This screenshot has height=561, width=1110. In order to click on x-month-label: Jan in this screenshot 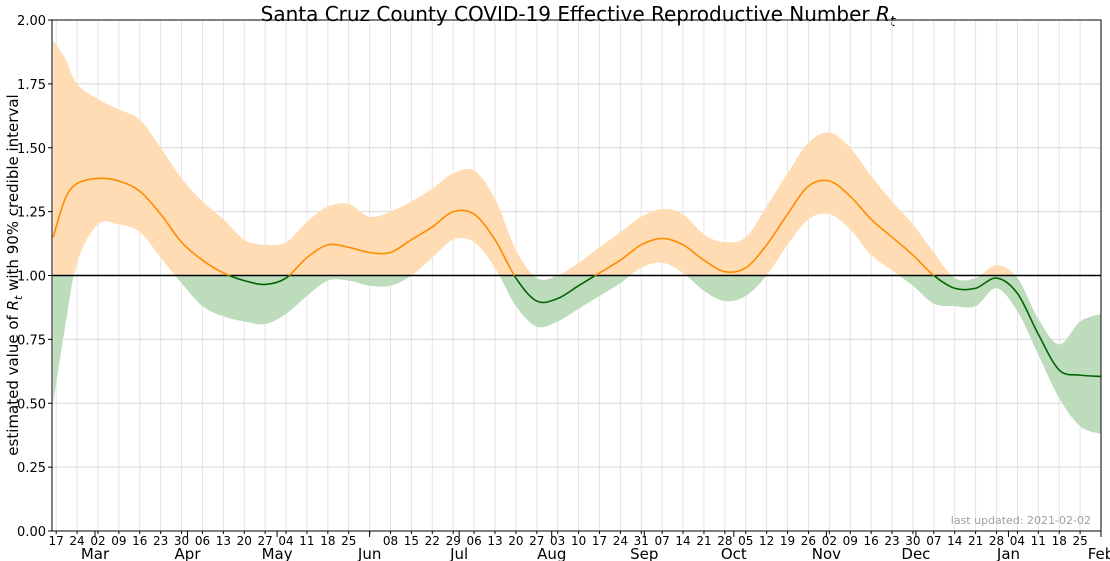, I will do `click(1008, 553)`.